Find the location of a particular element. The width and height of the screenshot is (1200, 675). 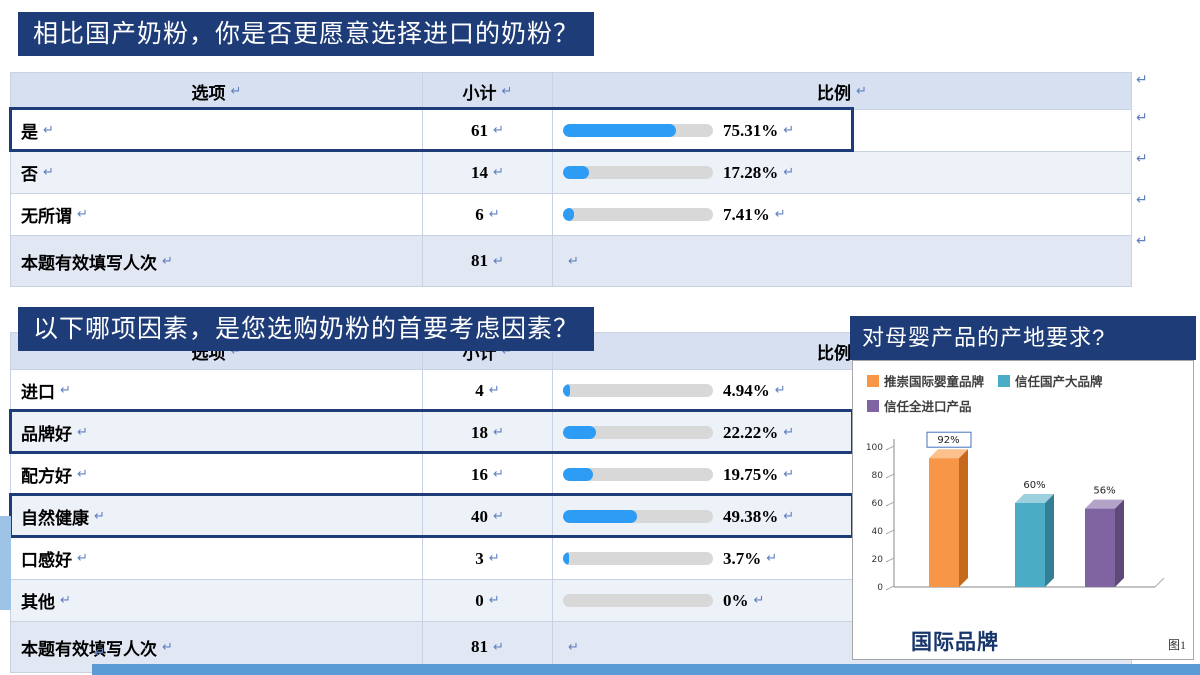

data-label-box is located at coordinates (949, 439).